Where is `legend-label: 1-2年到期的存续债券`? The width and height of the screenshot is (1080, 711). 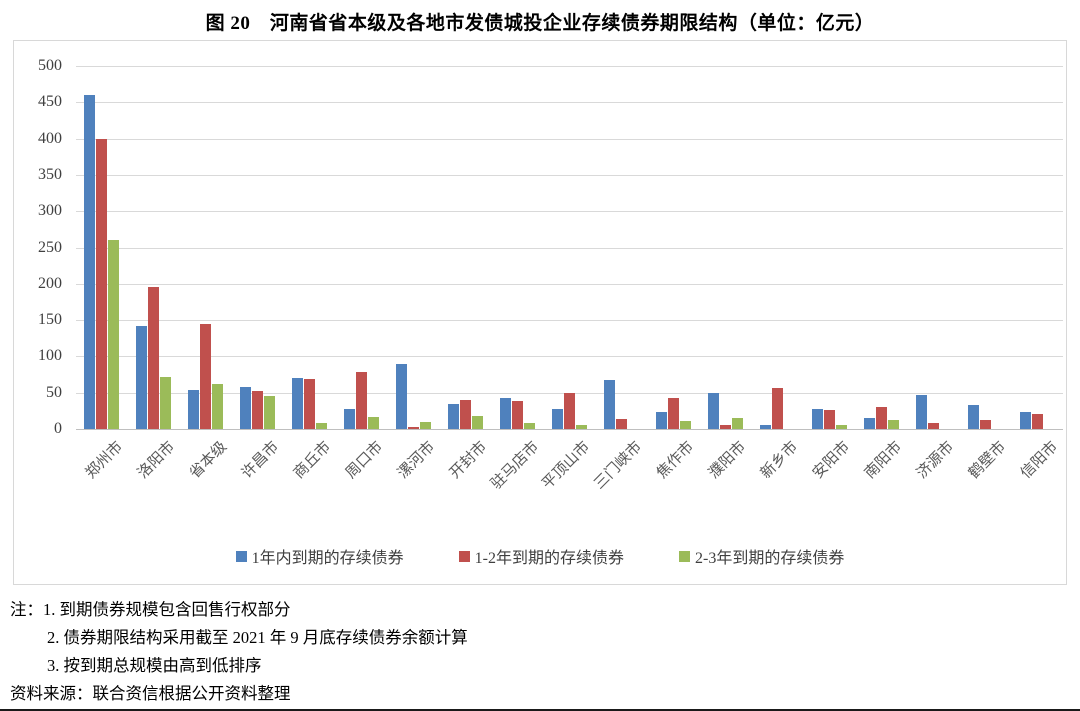 legend-label: 1-2年到期的存续债券 is located at coordinates (549, 558).